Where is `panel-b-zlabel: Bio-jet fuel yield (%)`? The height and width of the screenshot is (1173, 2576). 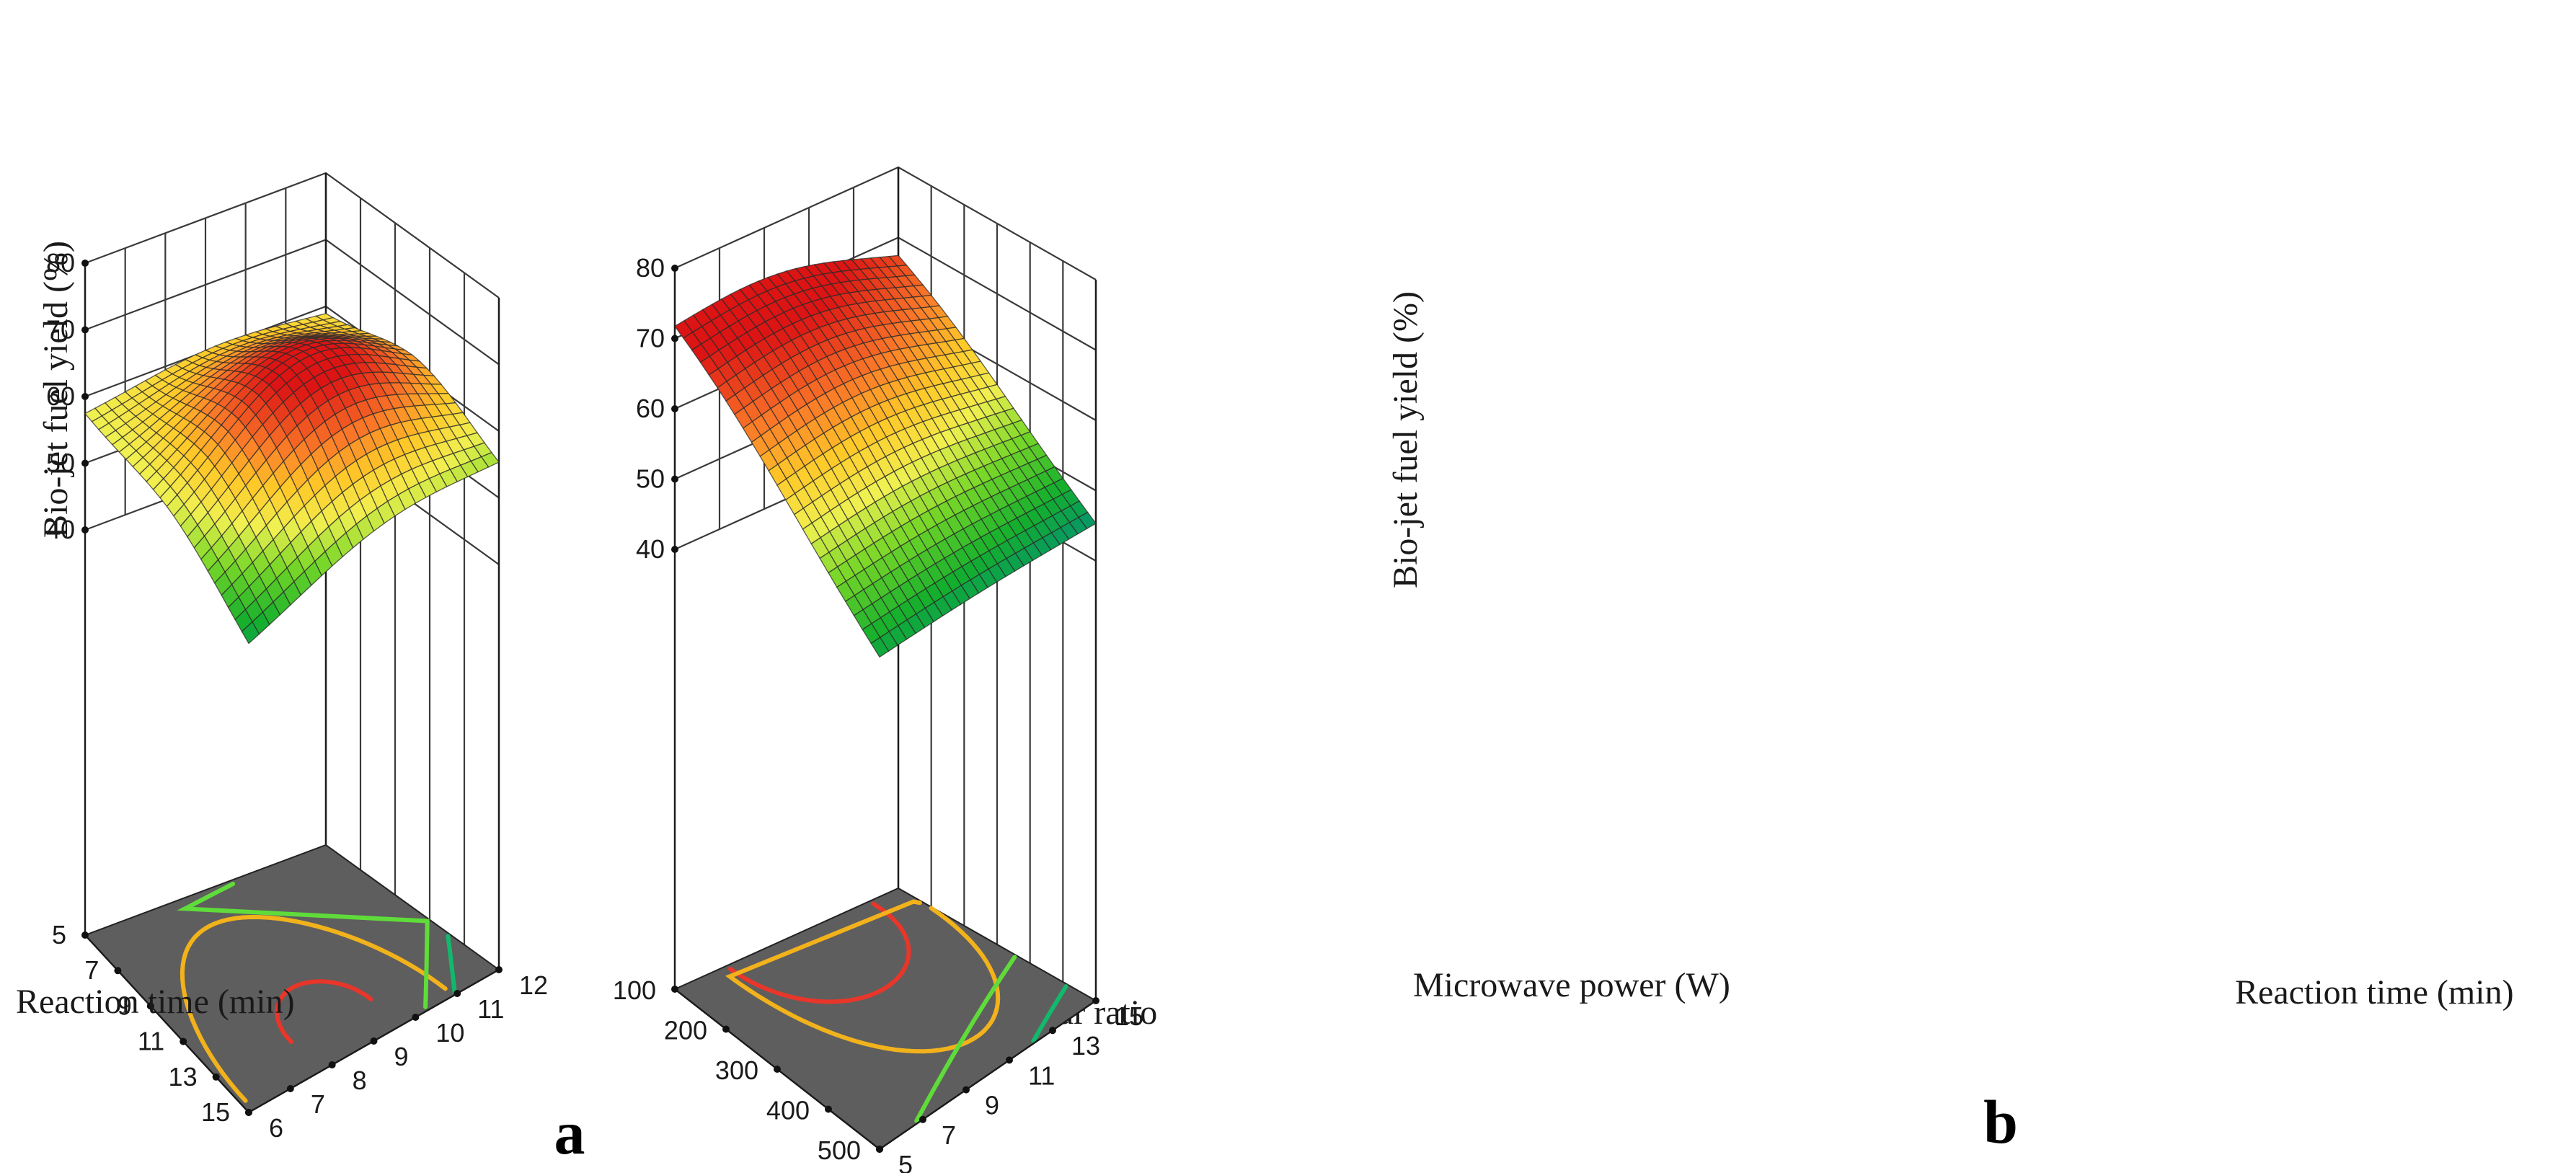 panel-b-zlabel: Bio-jet fuel yield (%) is located at coordinates (1405, 440).